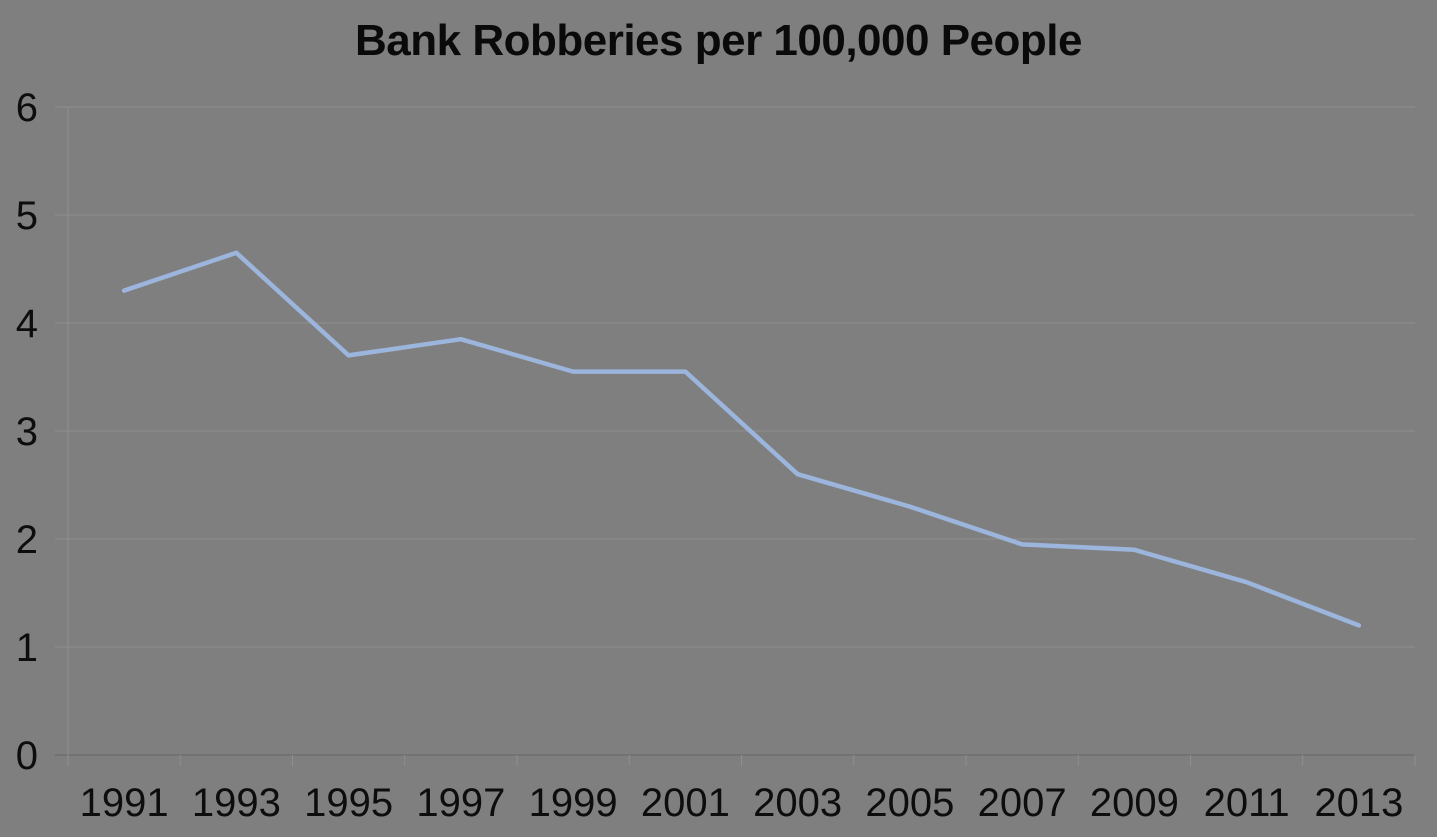 This screenshot has height=837, width=1437. Describe the element at coordinates (27, 324) in the screenshot. I see `y-axis-tick-label: 4` at that location.